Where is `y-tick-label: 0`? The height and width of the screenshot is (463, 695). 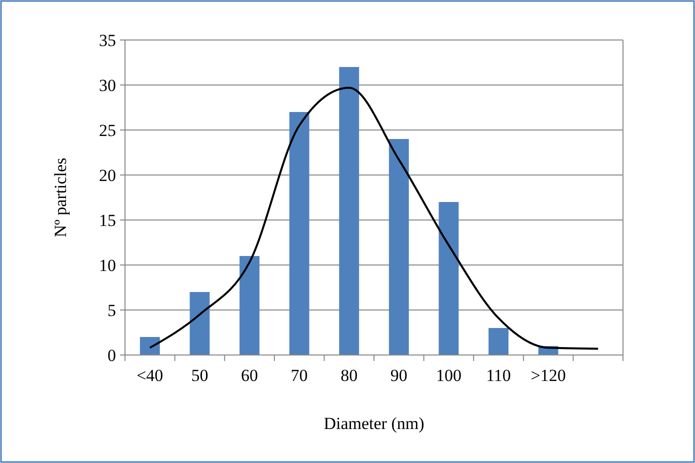 y-tick-label: 0 is located at coordinates (112, 355).